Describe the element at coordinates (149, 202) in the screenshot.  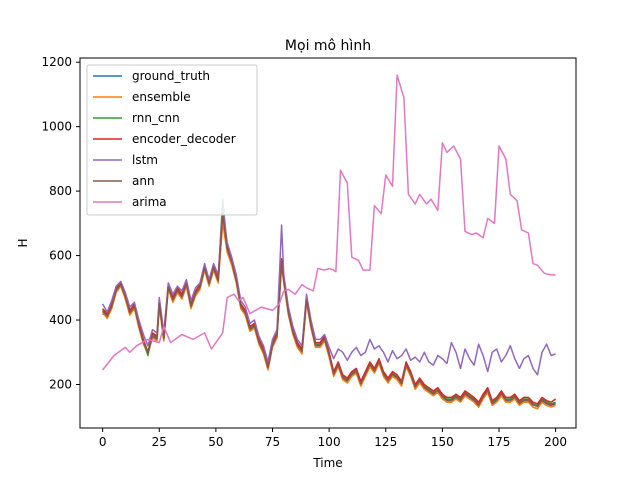
I see `legend-label: arima` at that location.